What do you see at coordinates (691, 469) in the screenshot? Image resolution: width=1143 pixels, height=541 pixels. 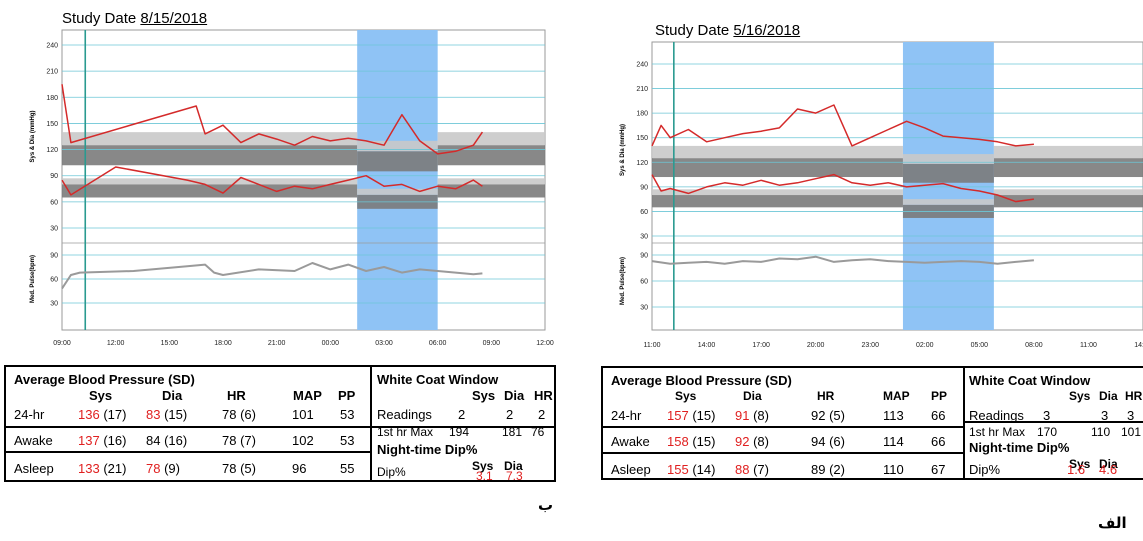 I see `sys-value: 155 (14)` at bounding box center [691, 469].